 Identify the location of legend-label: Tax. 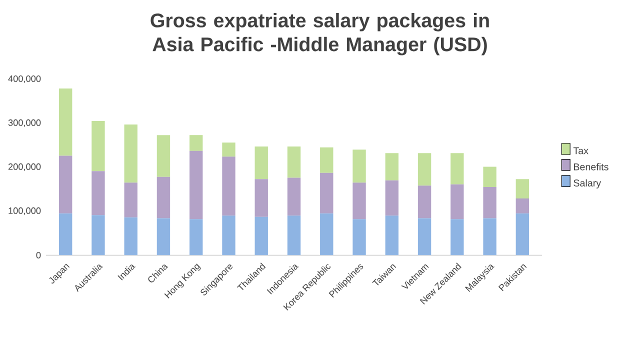
(580, 150).